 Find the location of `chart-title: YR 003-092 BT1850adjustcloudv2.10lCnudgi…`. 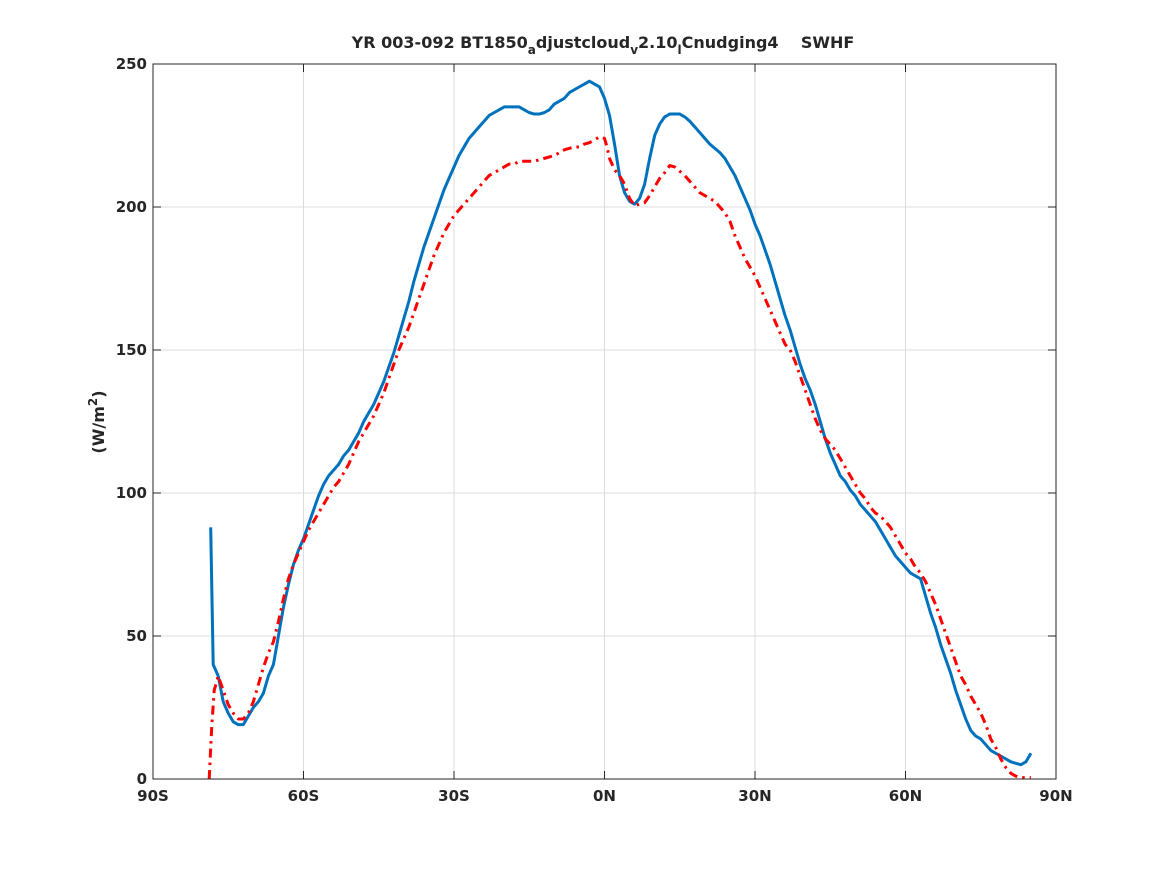

chart-title: YR 003-092 BT1850adjustcloudv2.10lCnudgi… is located at coordinates (603, 45).